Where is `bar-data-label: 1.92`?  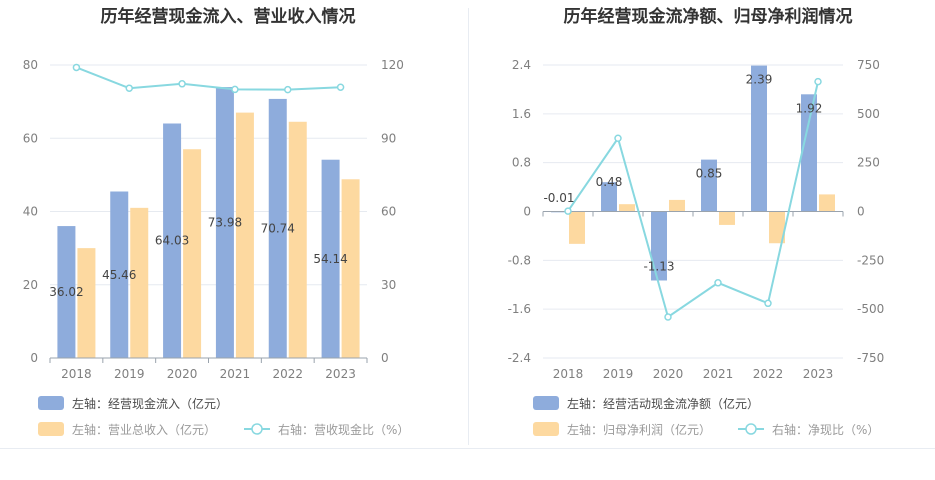
bar-data-label: 1.92 is located at coordinates (809, 108).